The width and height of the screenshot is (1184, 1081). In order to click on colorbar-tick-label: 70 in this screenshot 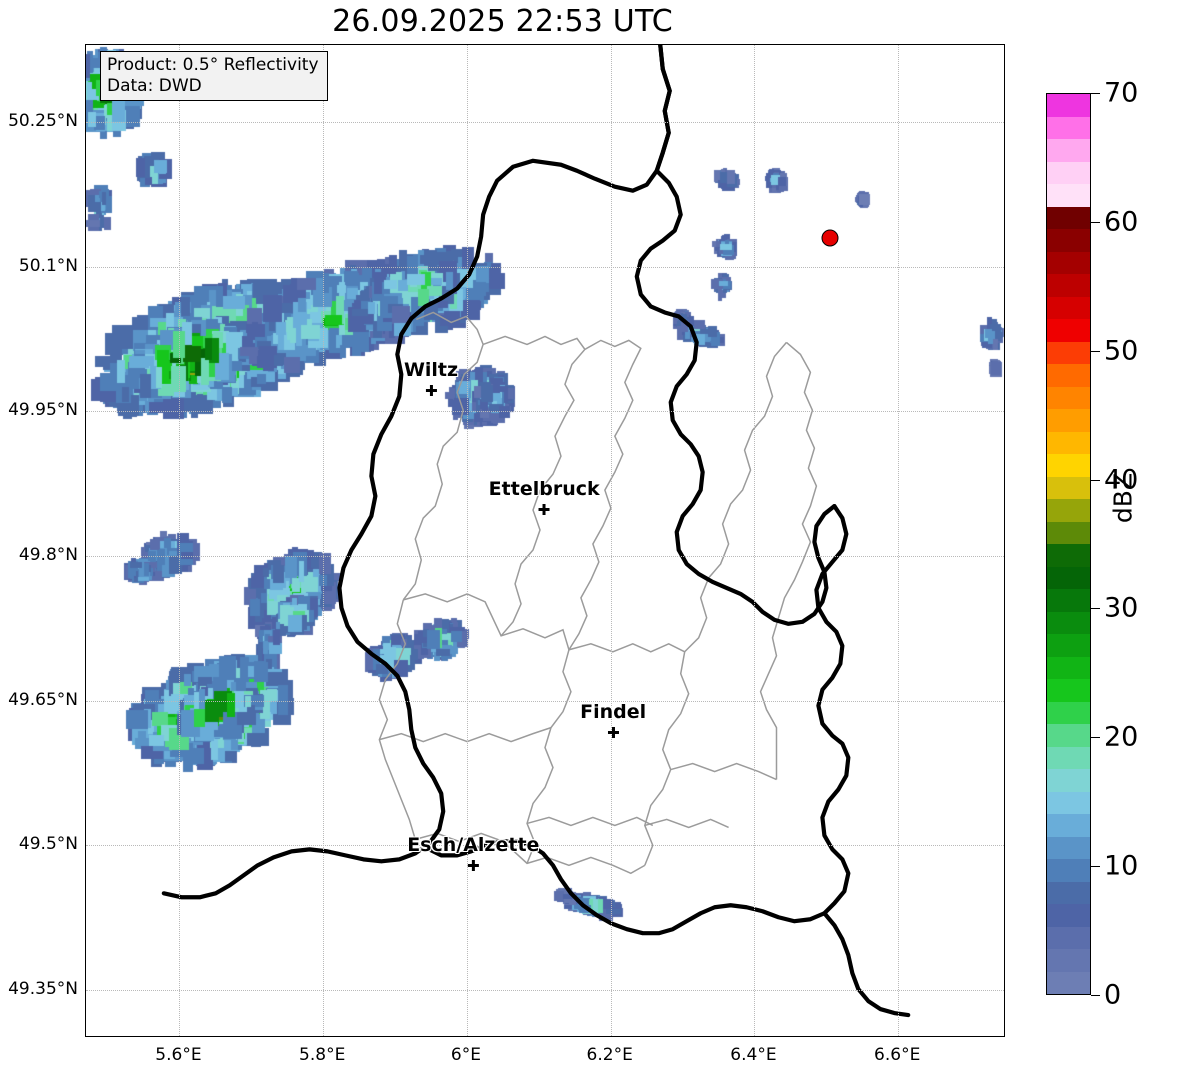, I will do `click(1121, 93)`.